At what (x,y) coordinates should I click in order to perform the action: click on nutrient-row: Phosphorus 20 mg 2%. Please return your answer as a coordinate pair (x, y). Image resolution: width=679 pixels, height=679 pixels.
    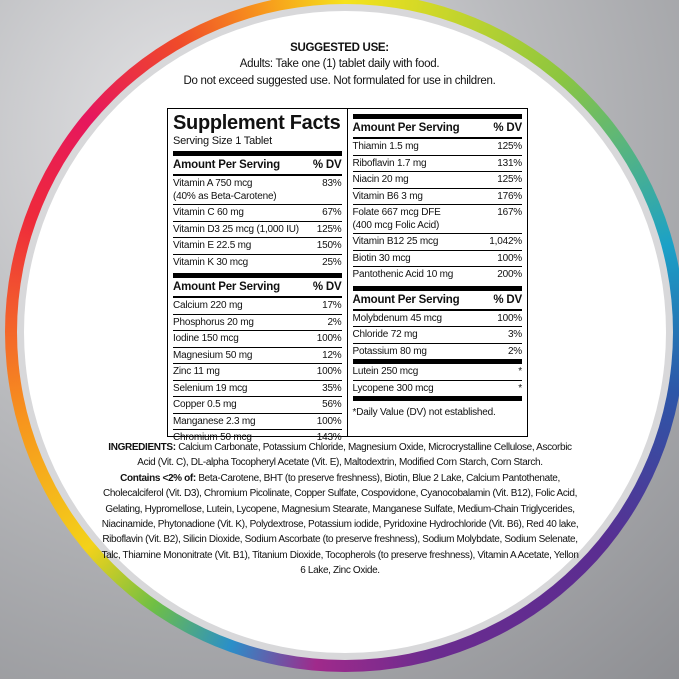
    Looking at the image, I should click on (257, 323).